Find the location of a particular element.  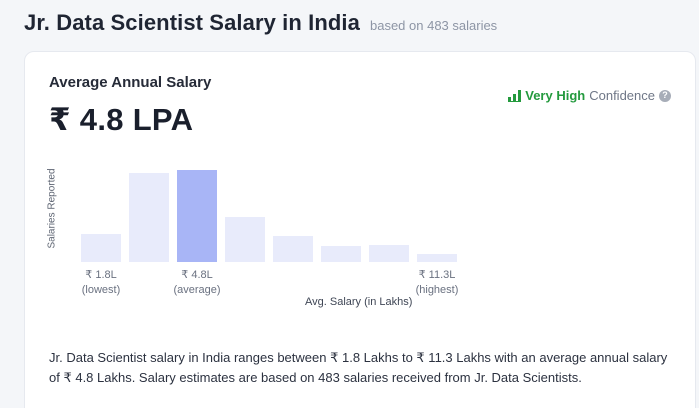

y-axis-label-text: Salaries Reported is located at coordinates (52, 208).